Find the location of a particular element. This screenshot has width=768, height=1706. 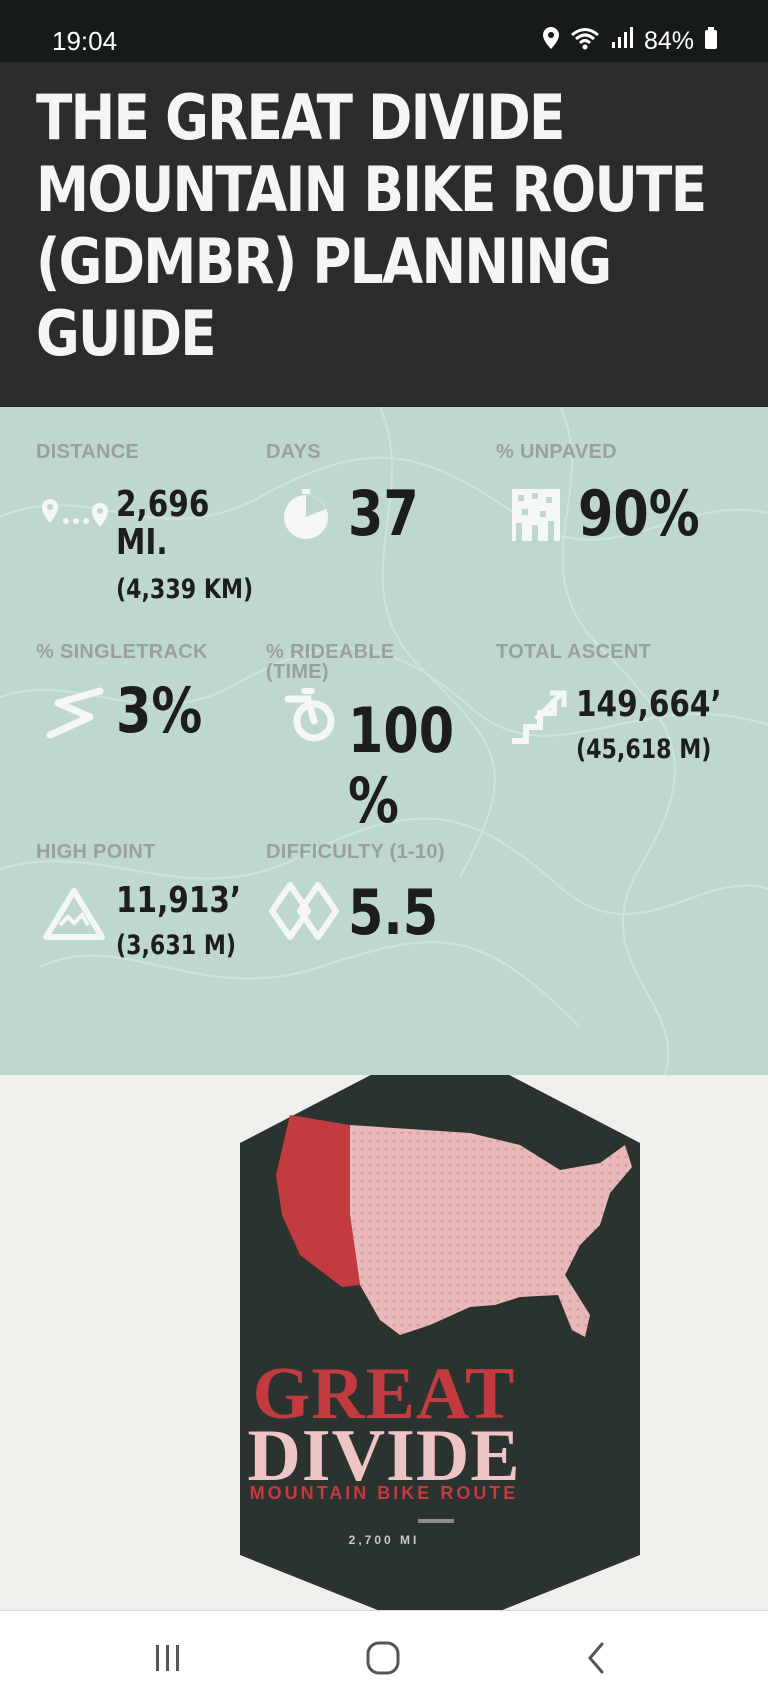

rideable-label-line: % RIDEABLE is located at coordinates (330, 652).